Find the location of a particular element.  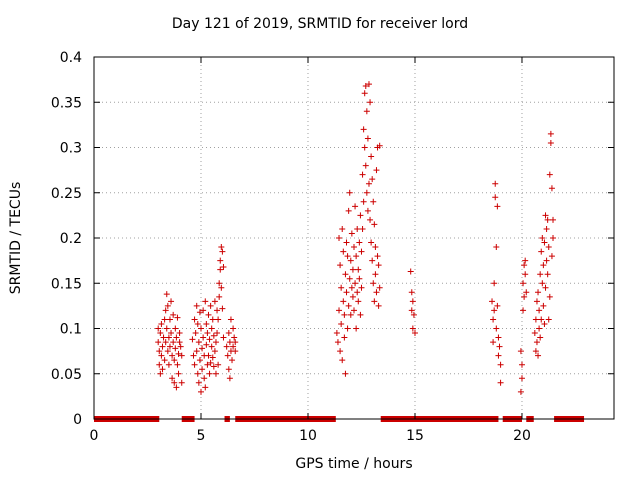

y-tick-label: 0.25 is located at coordinates (66, 194).